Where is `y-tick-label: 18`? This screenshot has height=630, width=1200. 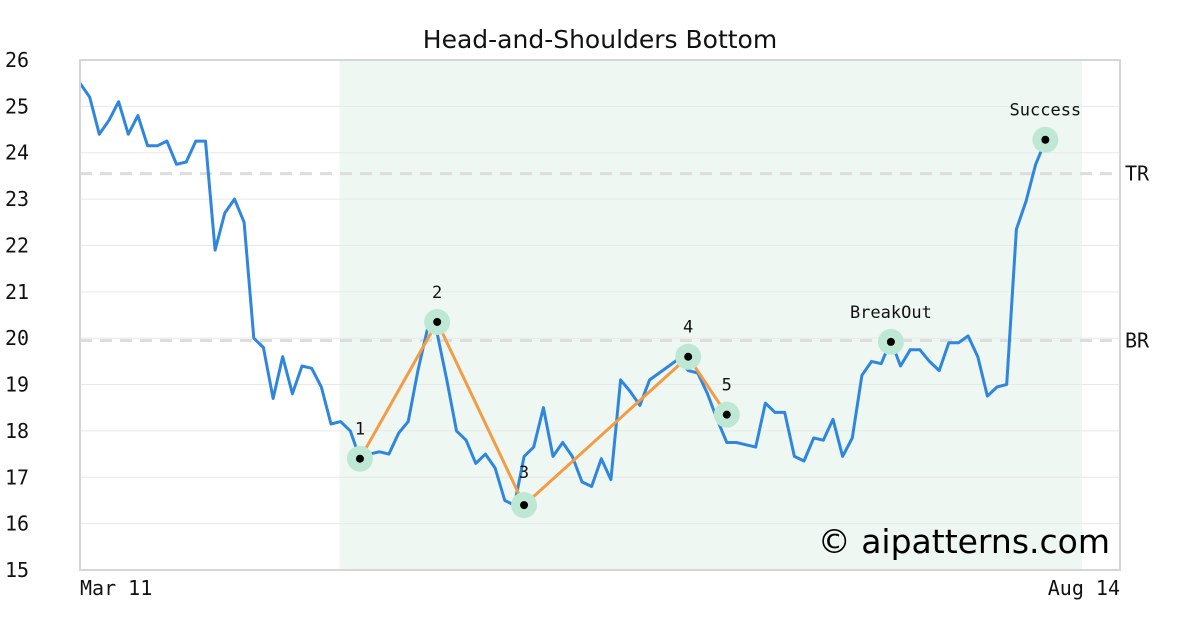 y-tick-label: 18 is located at coordinates (17, 431).